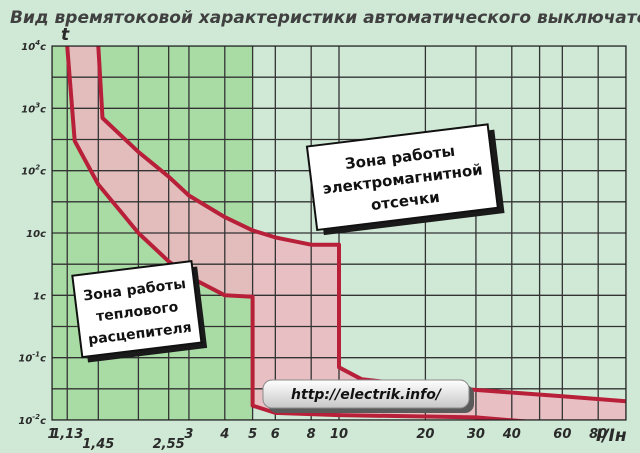  I want to click on y-tick-labels: 104c 103c 102c 10c 1c 10-1c 10-2c, so click(32, 233).